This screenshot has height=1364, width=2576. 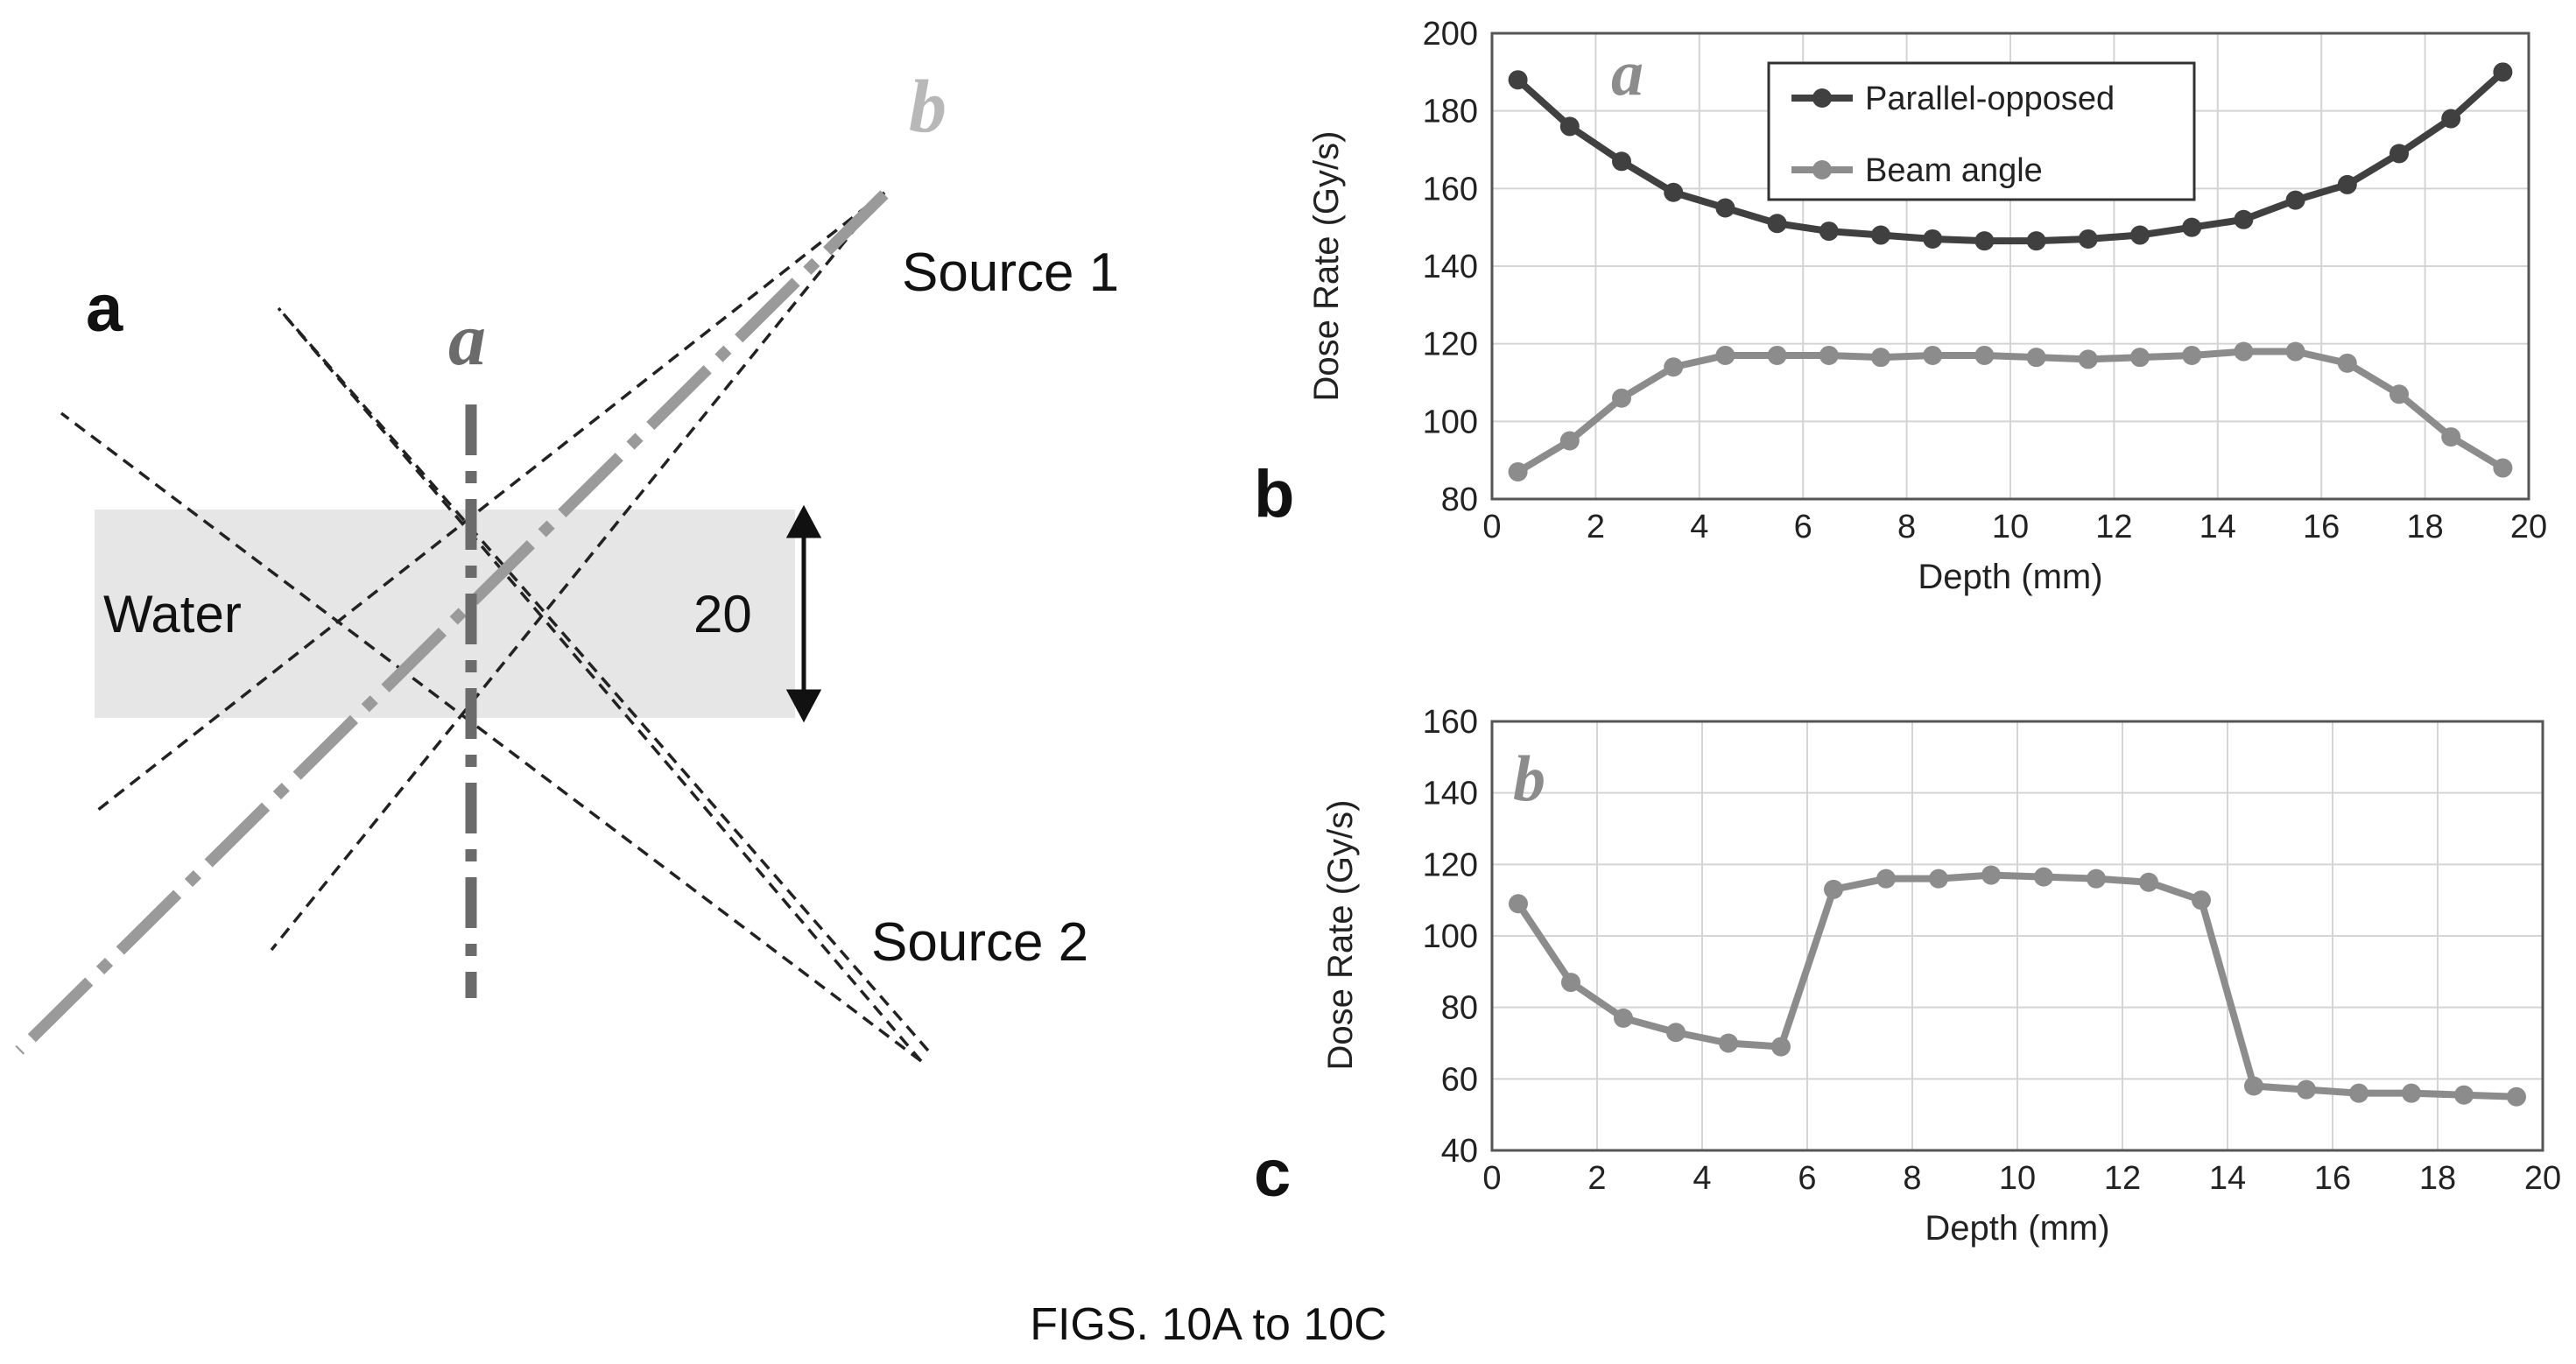 I want to click on chart-c-inset-label: b, so click(x=1529, y=779).